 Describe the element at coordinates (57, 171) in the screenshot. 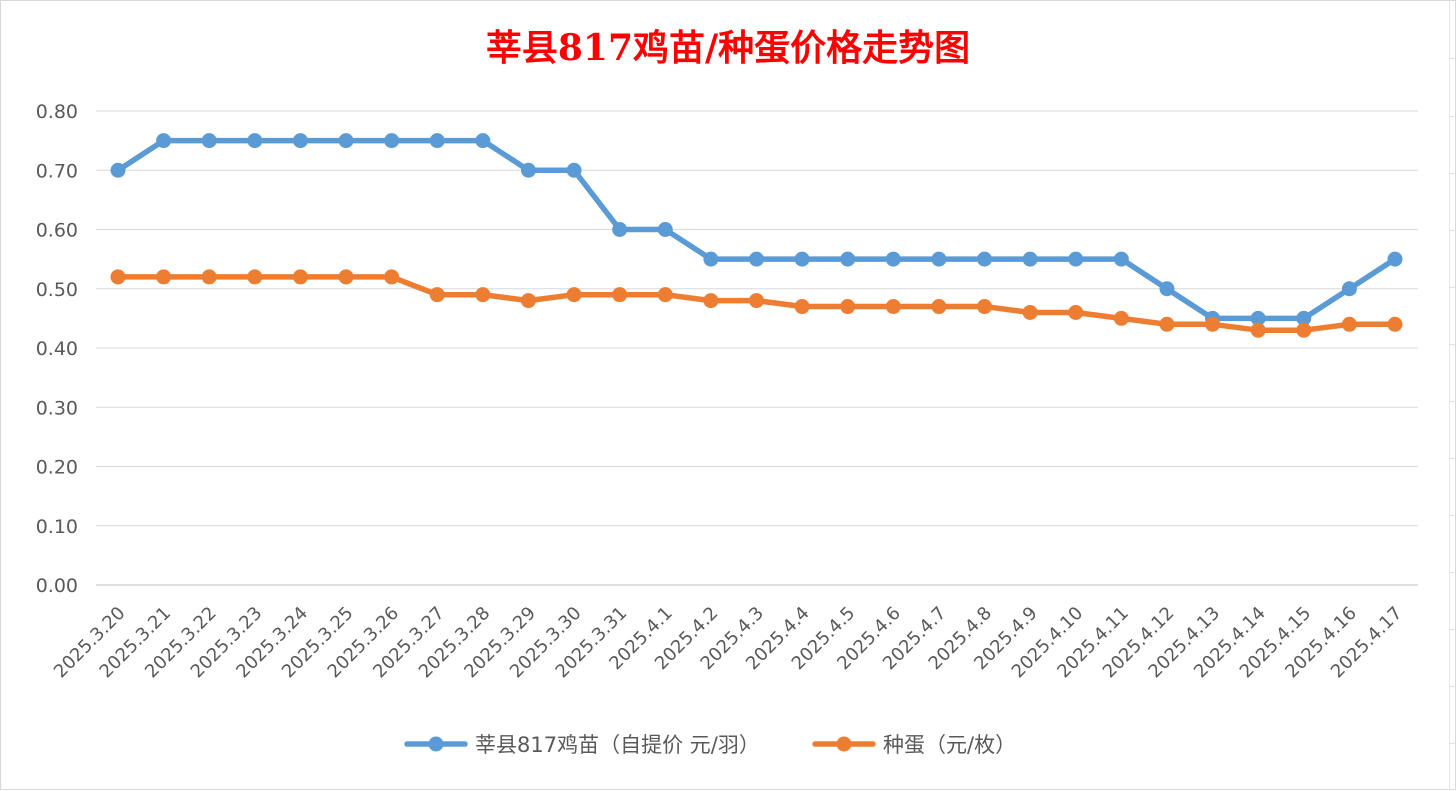

I see `y-tick-label: 0.70` at that location.